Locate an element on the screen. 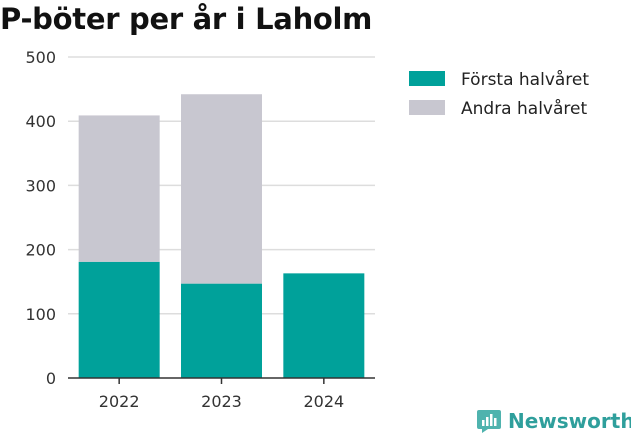 This screenshot has height=439, width=631. x-tick-label: 2023 is located at coordinates (221, 401).